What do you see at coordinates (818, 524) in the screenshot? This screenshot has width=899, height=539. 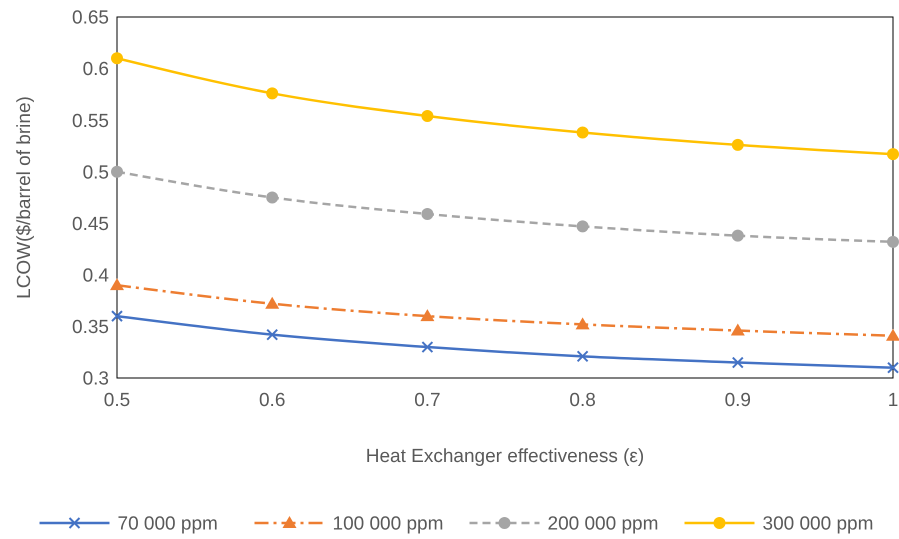 I see `legend-label: 300 000 ppm` at bounding box center [818, 524].